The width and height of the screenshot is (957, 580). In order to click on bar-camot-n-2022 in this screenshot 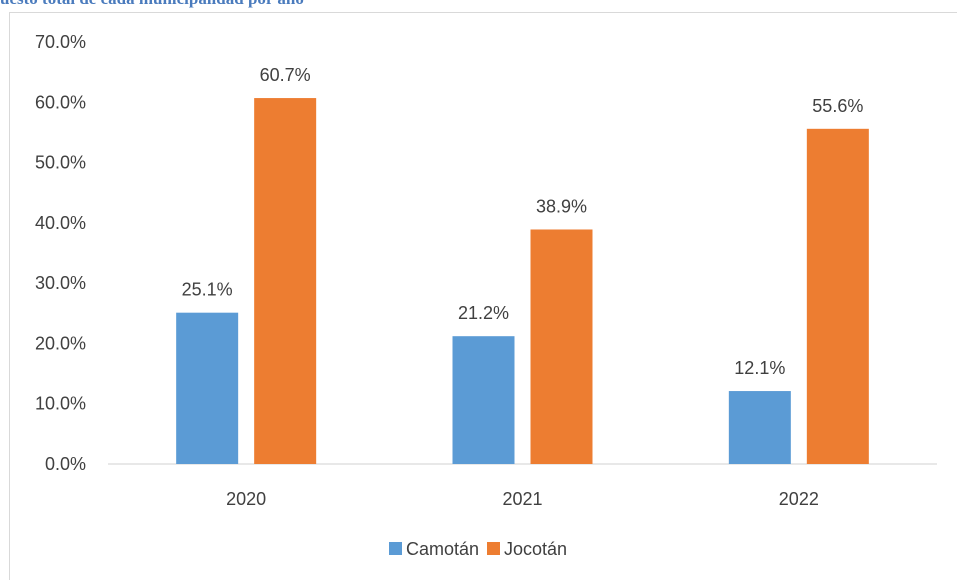, I will do `click(759, 427)`.